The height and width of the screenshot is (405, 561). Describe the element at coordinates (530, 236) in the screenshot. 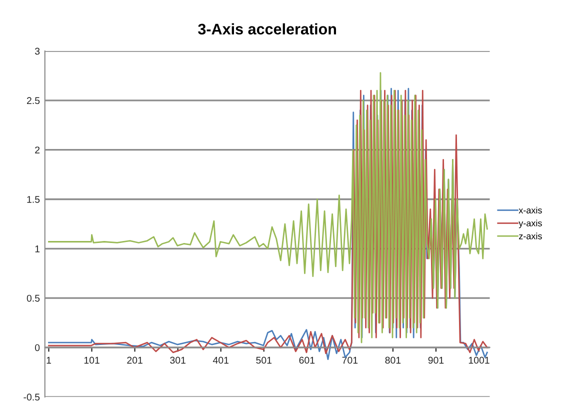

I see `legend-label: z-axis` at that location.